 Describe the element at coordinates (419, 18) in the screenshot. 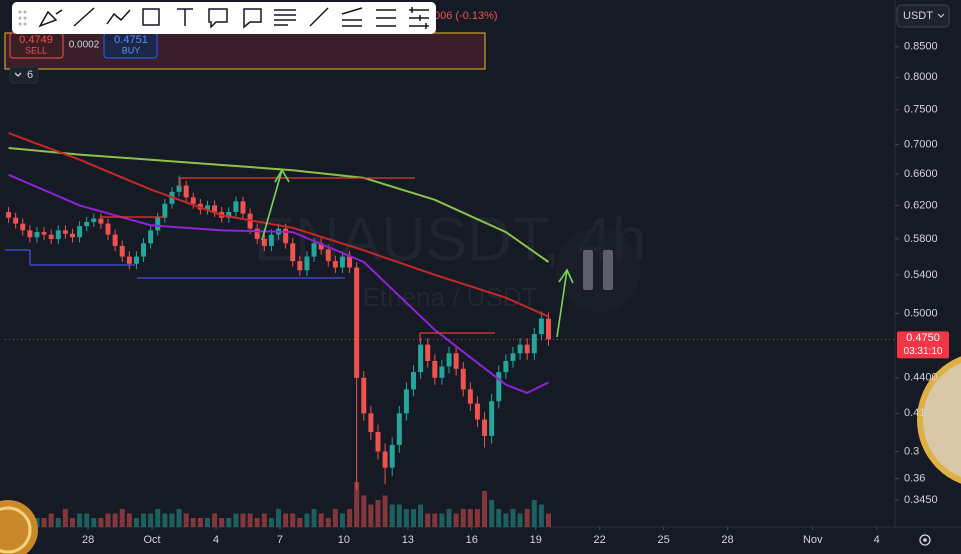

I see `settings-tool` at that location.